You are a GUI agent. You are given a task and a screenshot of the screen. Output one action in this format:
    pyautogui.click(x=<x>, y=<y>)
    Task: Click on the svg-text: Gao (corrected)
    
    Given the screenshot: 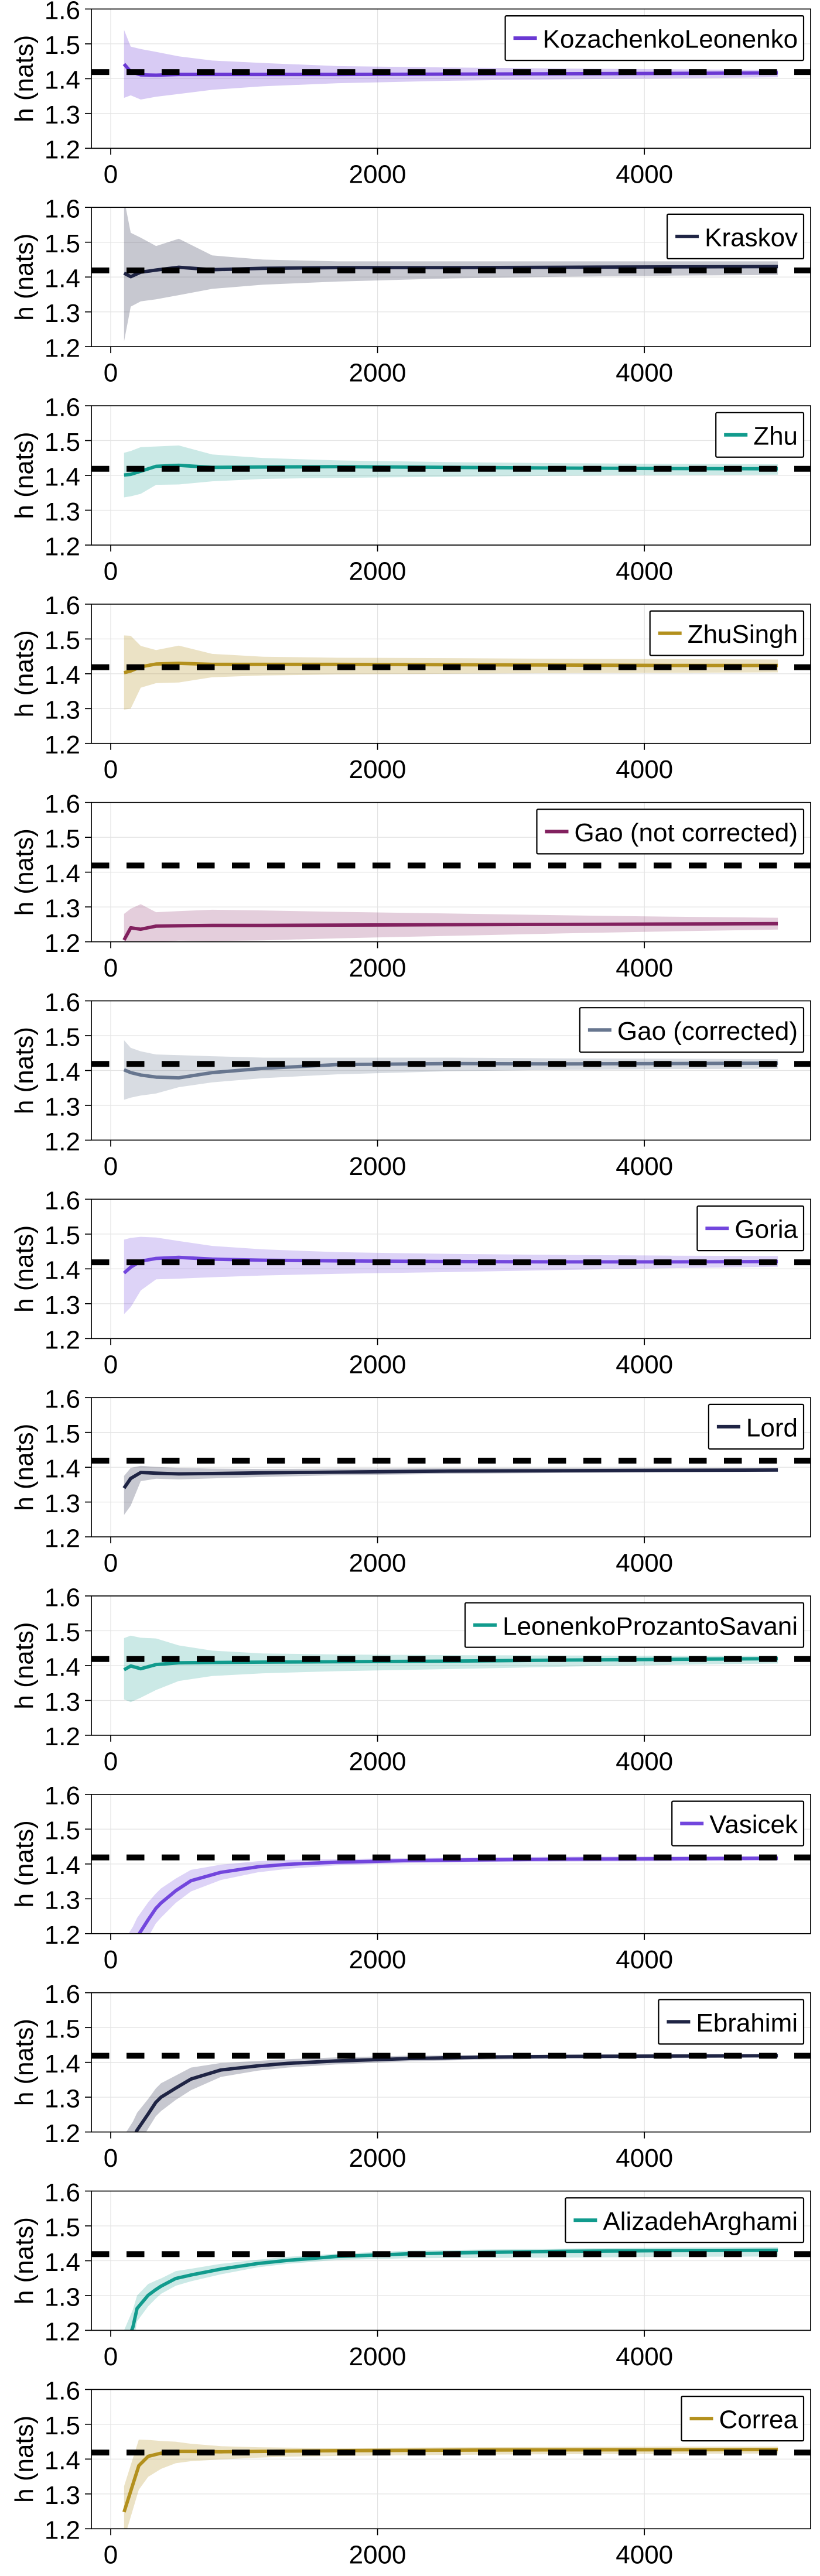 What is the action you would take?
    pyautogui.click(x=708, y=1031)
    